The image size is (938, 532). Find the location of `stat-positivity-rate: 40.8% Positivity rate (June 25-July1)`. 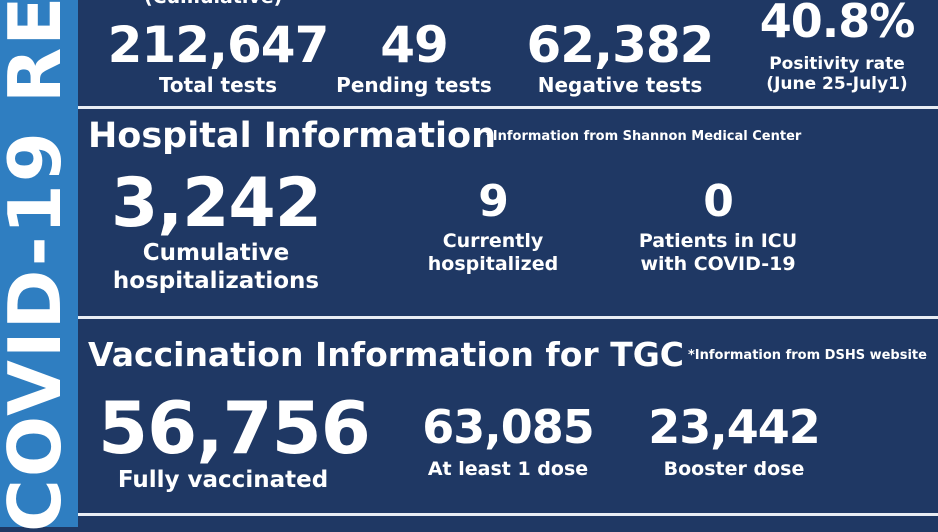

stat-positivity-rate: 40.8% Positivity rate (June 25-July1) is located at coordinates (837, 47).